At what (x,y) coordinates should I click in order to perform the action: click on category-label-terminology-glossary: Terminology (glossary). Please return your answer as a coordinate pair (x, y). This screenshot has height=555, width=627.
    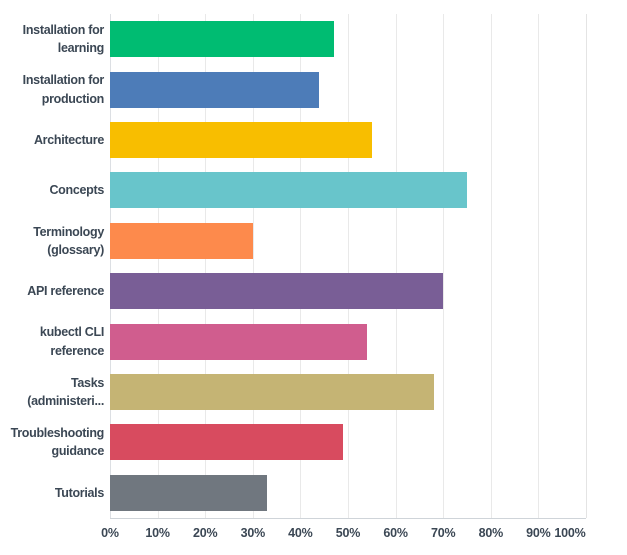
    Looking at the image, I should click on (68, 240).